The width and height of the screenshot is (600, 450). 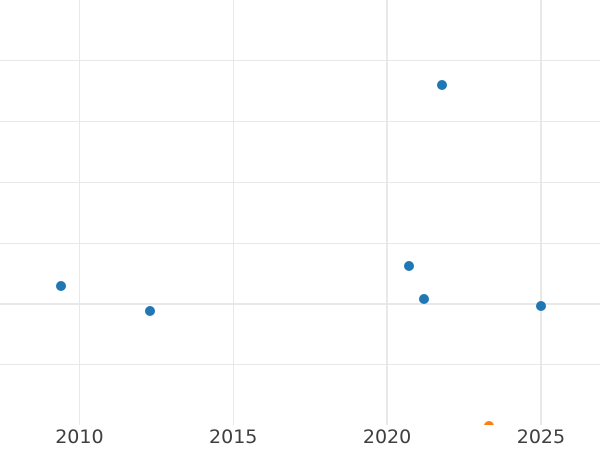 What do you see at coordinates (233, 437) in the screenshot?
I see `x-tick-label: 2015` at bounding box center [233, 437].